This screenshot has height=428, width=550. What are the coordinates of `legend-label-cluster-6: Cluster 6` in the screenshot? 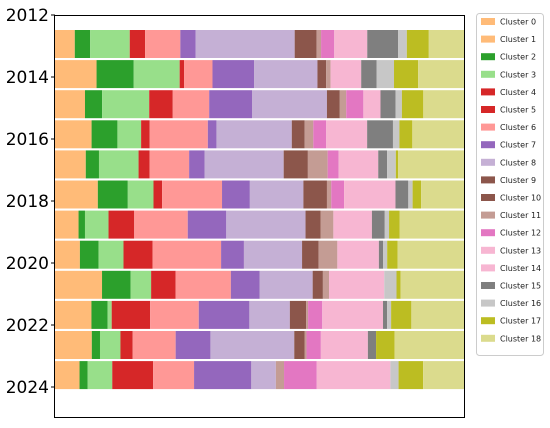 It's located at (518, 127).